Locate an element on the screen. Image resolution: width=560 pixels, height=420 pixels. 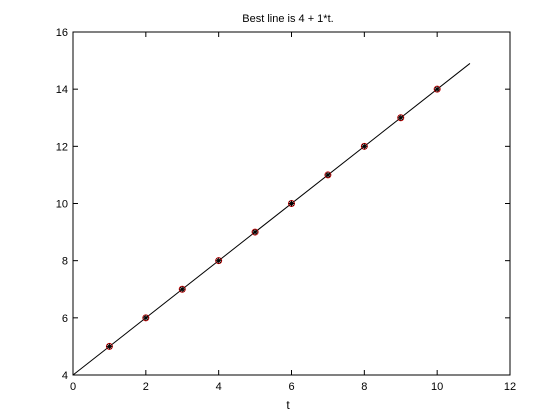
x-tick-label: 10 is located at coordinates (437, 387).